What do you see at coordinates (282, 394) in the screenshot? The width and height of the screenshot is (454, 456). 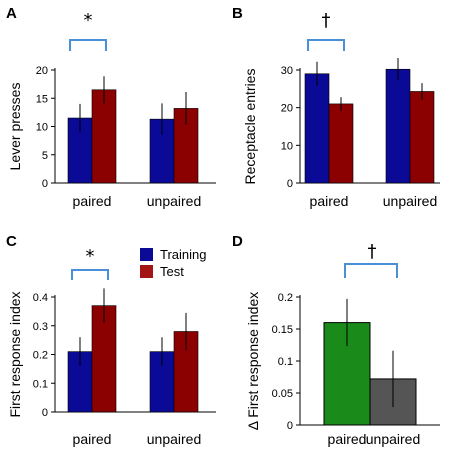 I see `y-tick-label: 0.05` at bounding box center [282, 394].